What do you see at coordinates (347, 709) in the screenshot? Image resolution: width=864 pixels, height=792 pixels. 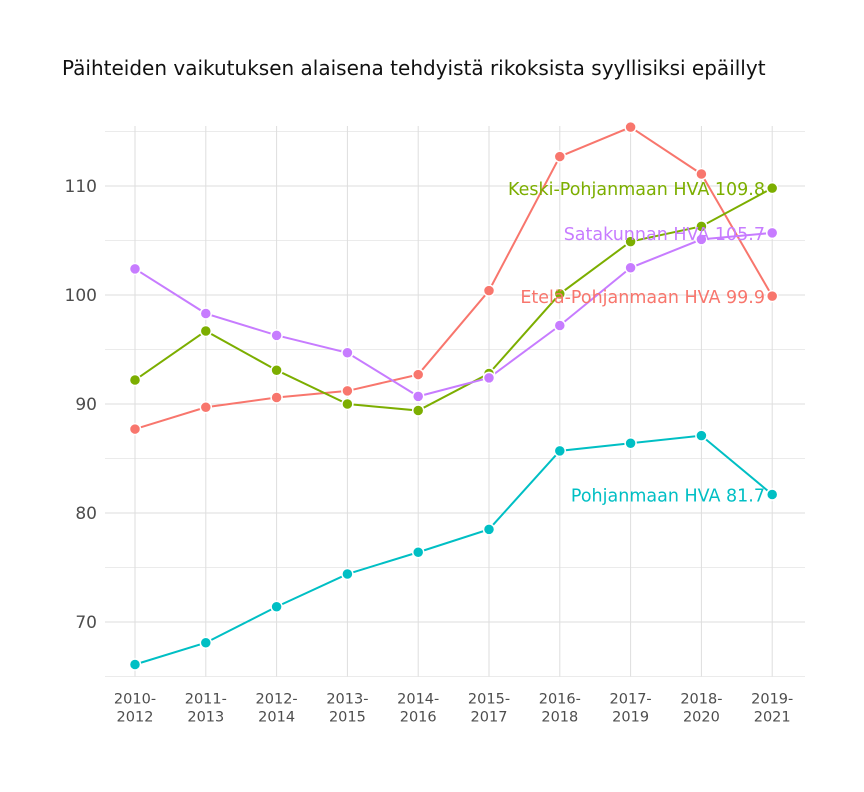 I see `x-tick-label: 2013-2015` at bounding box center [347, 709].